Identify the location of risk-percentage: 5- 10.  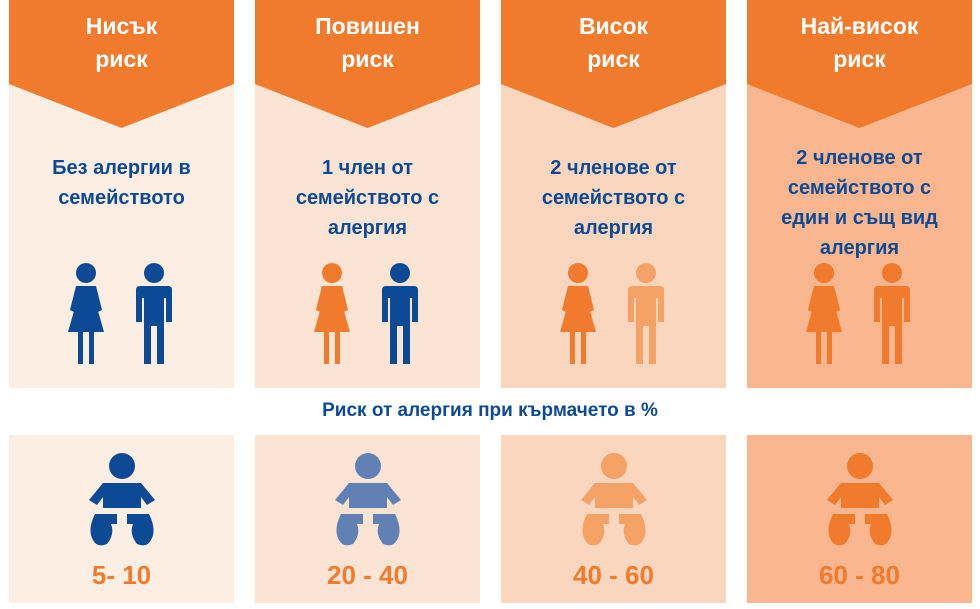
(121, 575).